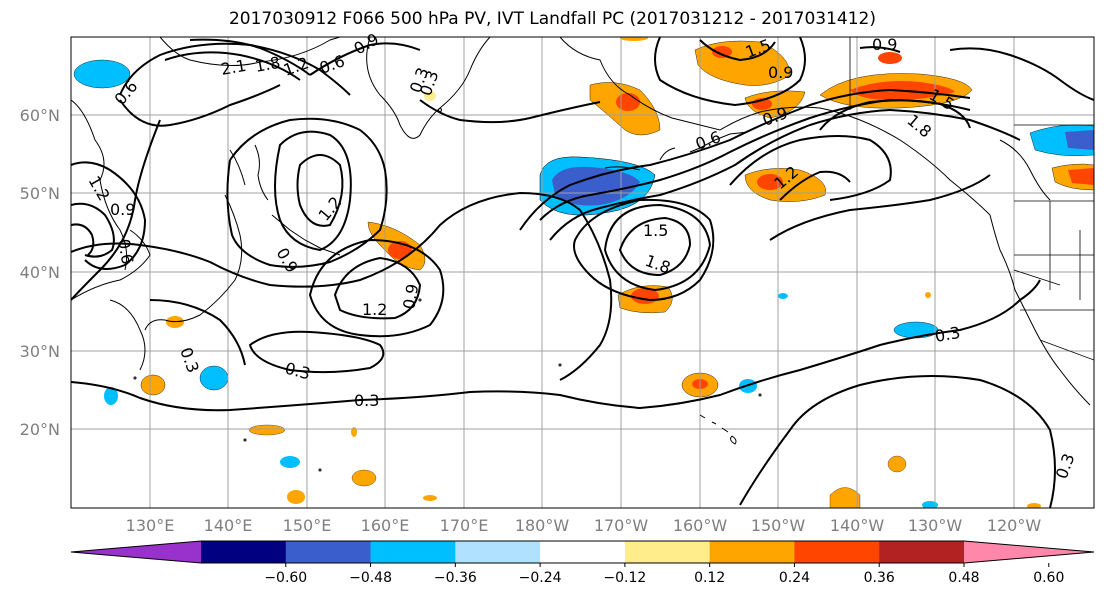 The width and height of the screenshot is (1105, 601). What do you see at coordinates (40, 429) in the screenshot?
I see `lat-label: 20°N` at bounding box center [40, 429].